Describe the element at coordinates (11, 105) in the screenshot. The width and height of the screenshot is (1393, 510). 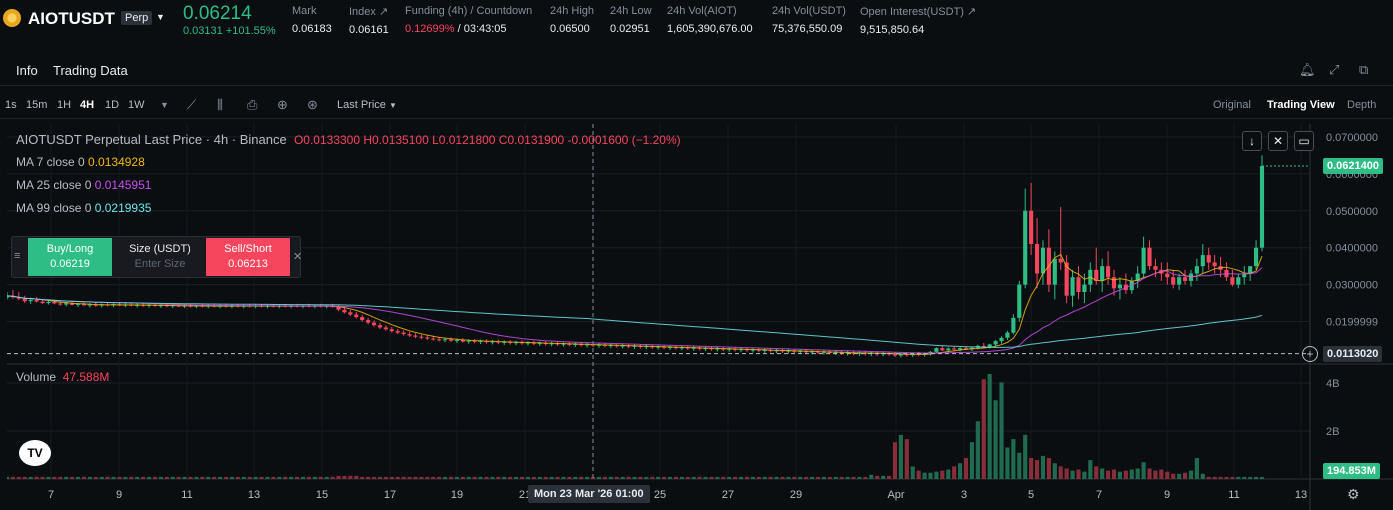
I see `interval-1s: 1s` at that location.